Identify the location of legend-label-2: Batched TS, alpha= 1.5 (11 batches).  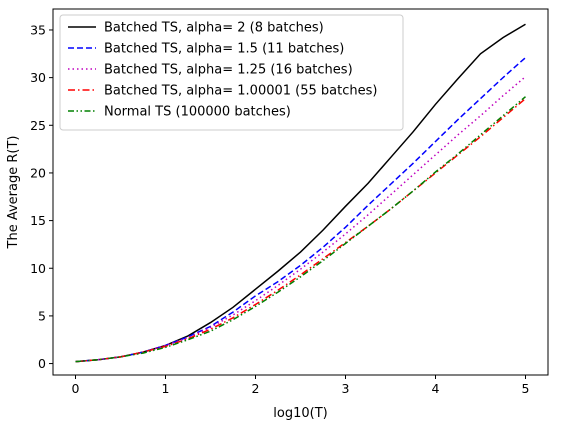
(224, 49).